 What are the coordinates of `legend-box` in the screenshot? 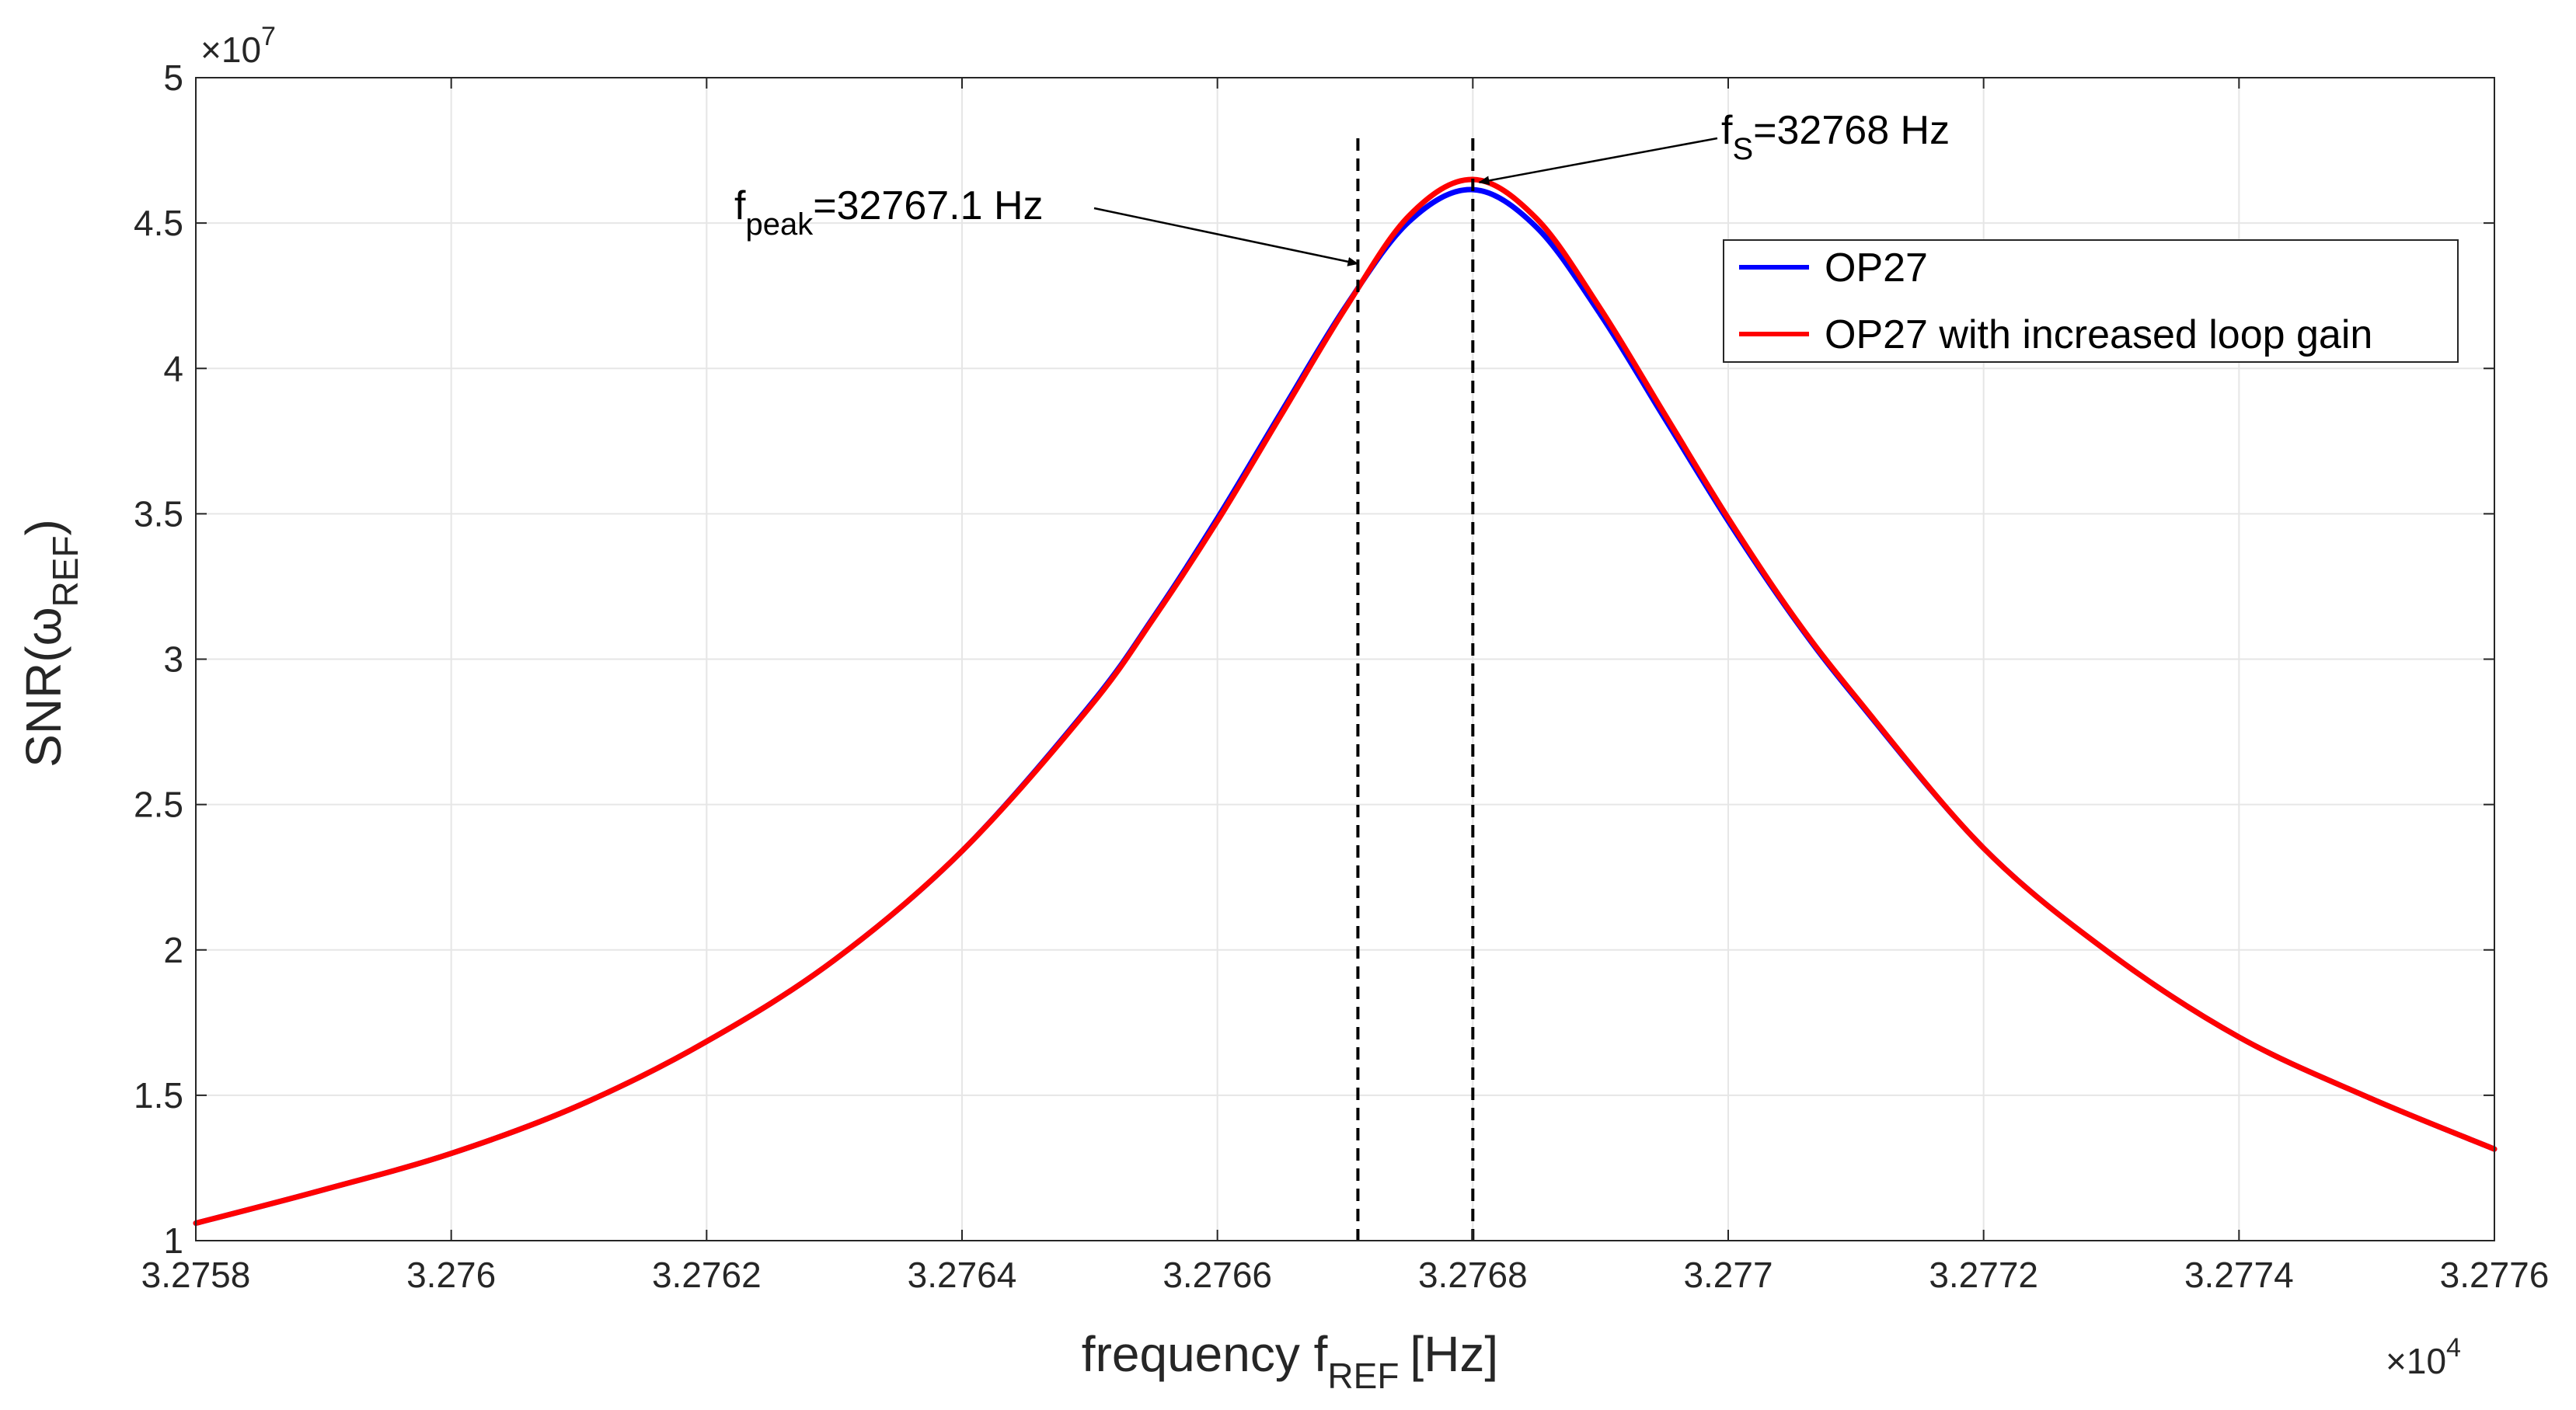 It's located at (2091, 301).